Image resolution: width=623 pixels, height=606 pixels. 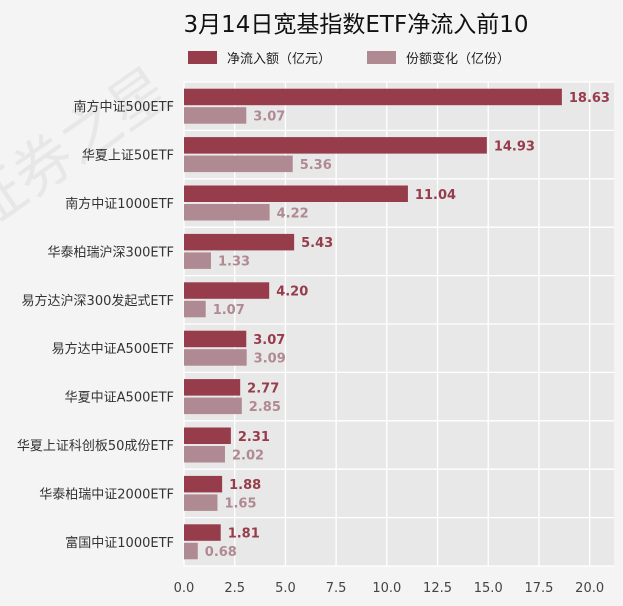 What do you see at coordinates (285, 588) in the screenshot?
I see `x-tick-label: 5.0` at bounding box center [285, 588].